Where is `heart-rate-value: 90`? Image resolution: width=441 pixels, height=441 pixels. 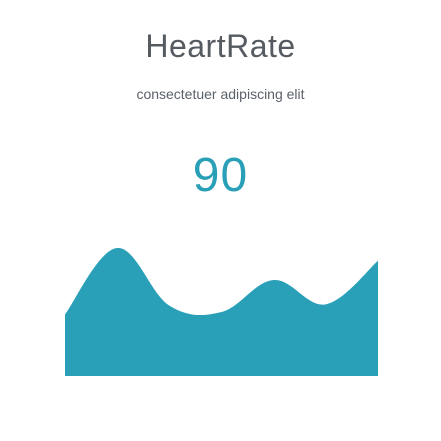 heart-rate-value: 90 is located at coordinates (220, 175).